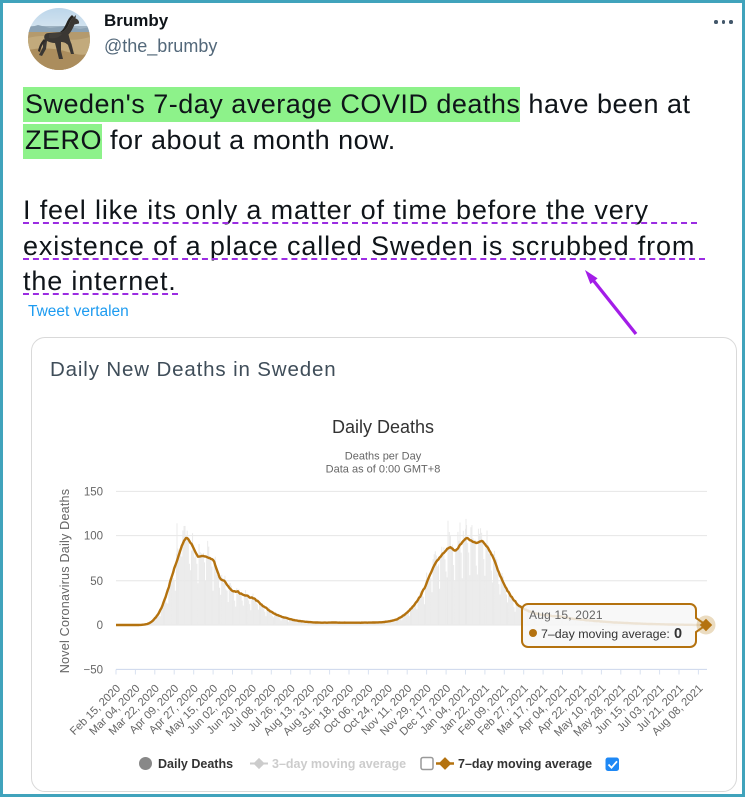 The image size is (745, 797). What do you see at coordinates (93, 537) in the screenshot?
I see `svg-text: 100` at bounding box center [93, 537].